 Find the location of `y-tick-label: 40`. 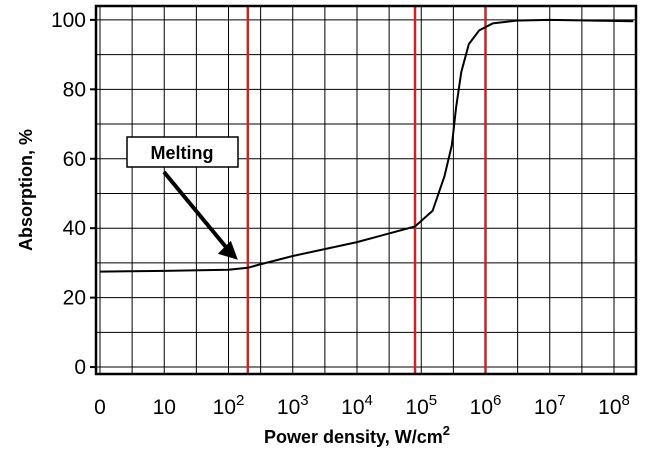

y-tick-label: 40 is located at coordinates (74, 228).